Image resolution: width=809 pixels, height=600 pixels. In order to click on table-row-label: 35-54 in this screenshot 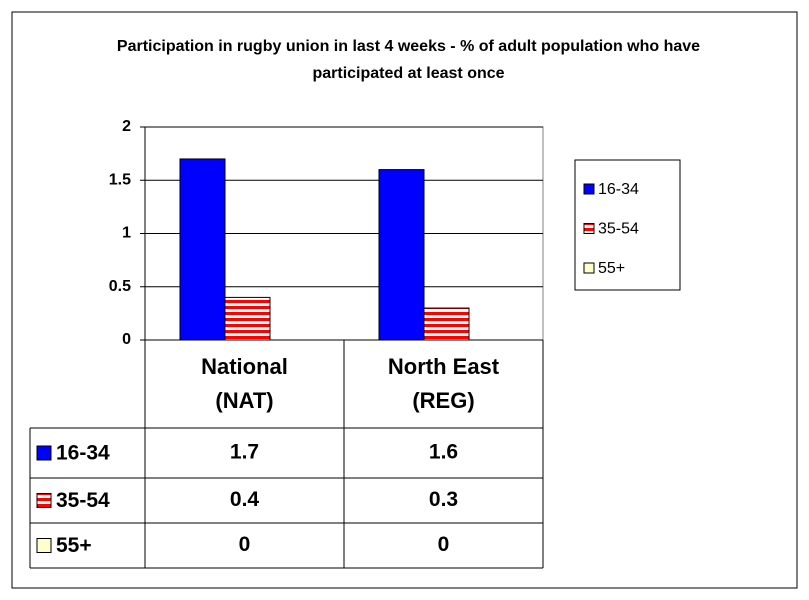, I will do `click(83, 500)`.